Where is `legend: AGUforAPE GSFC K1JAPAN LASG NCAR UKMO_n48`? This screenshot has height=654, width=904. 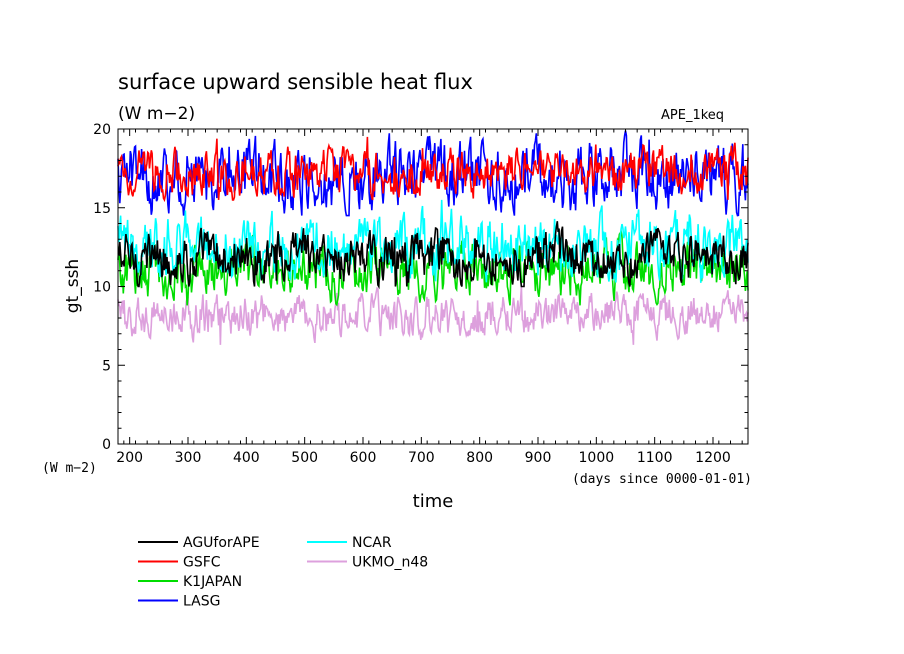 legend: AGUforAPE GSFC K1JAPAN LASG NCAR UKMO_n48 is located at coordinates (283, 572).